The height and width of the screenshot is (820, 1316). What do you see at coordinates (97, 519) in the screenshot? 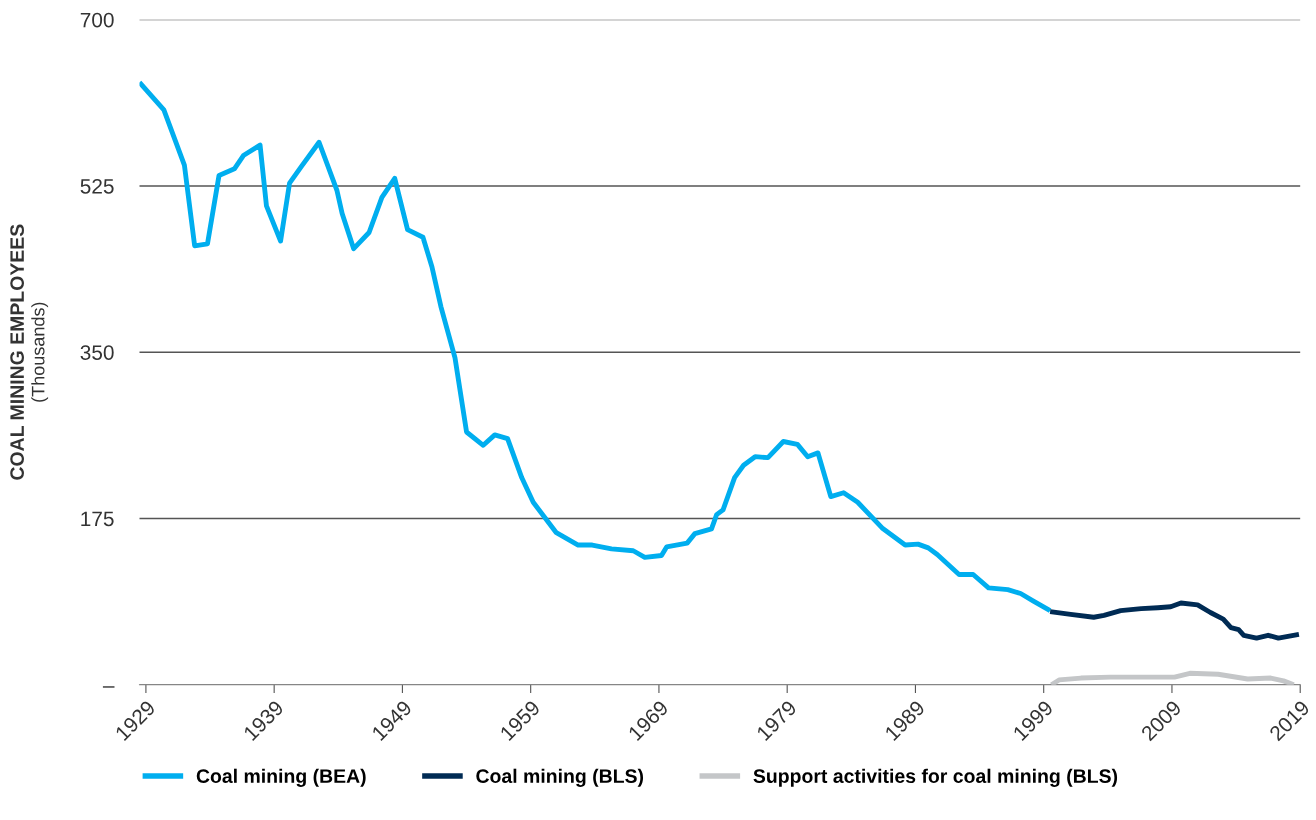
I see `y-tick-label: 175` at bounding box center [97, 519].